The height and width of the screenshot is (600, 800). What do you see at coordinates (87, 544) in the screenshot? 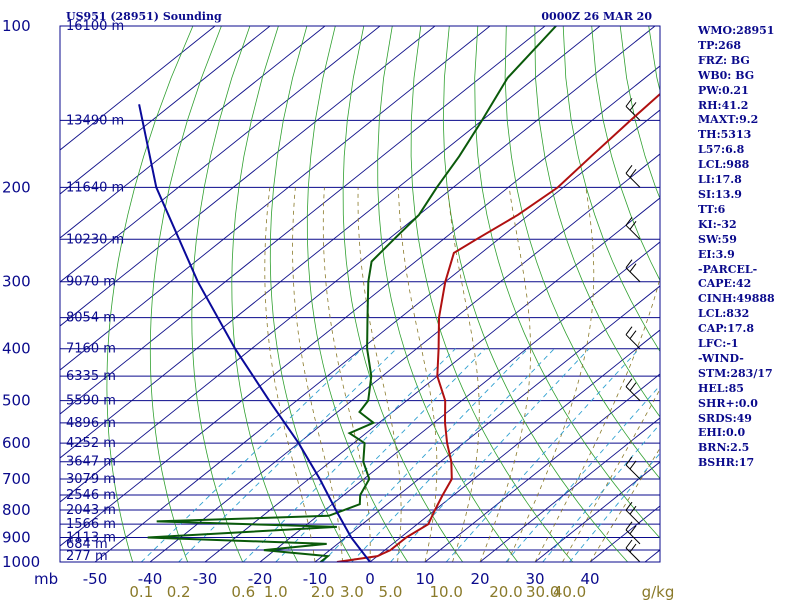
I see `height-label: 684 m` at bounding box center [87, 544].